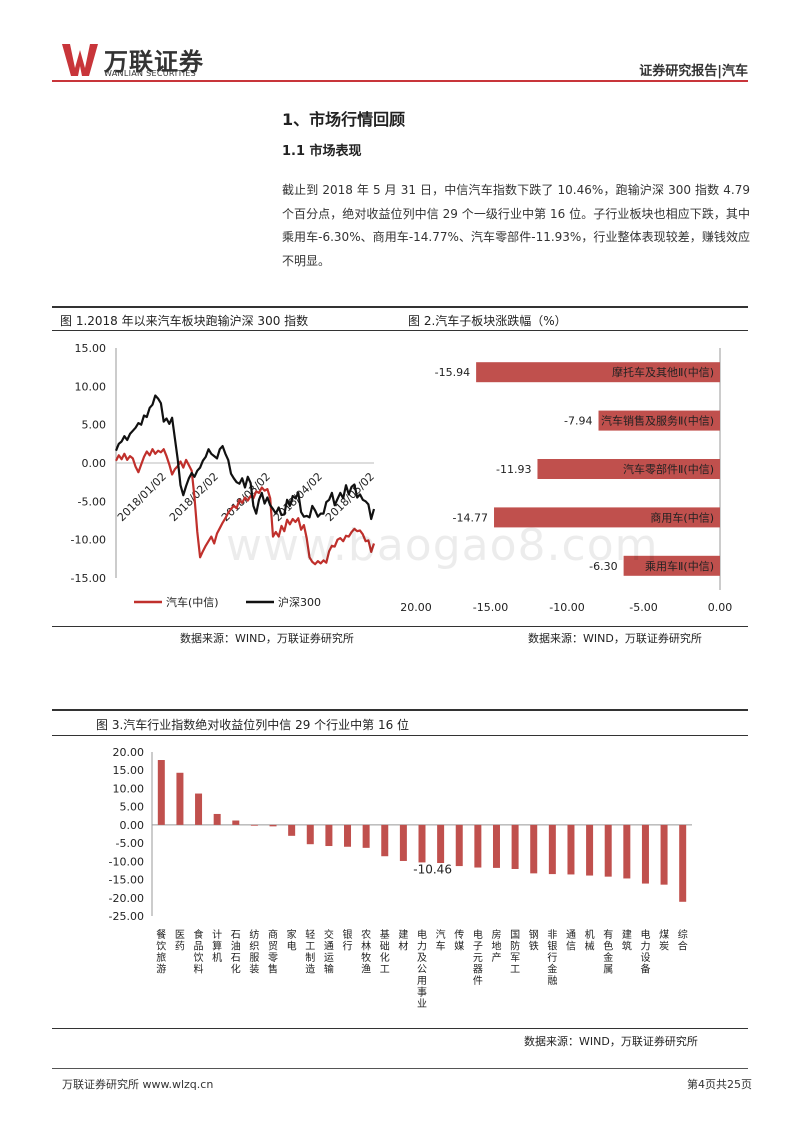 The height and width of the screenshot is (1132, 800). What do you see at coordinates (578, 421) in the screenshot?
I see `bar-value-label: -7.94` at bounding box center [578, 421].